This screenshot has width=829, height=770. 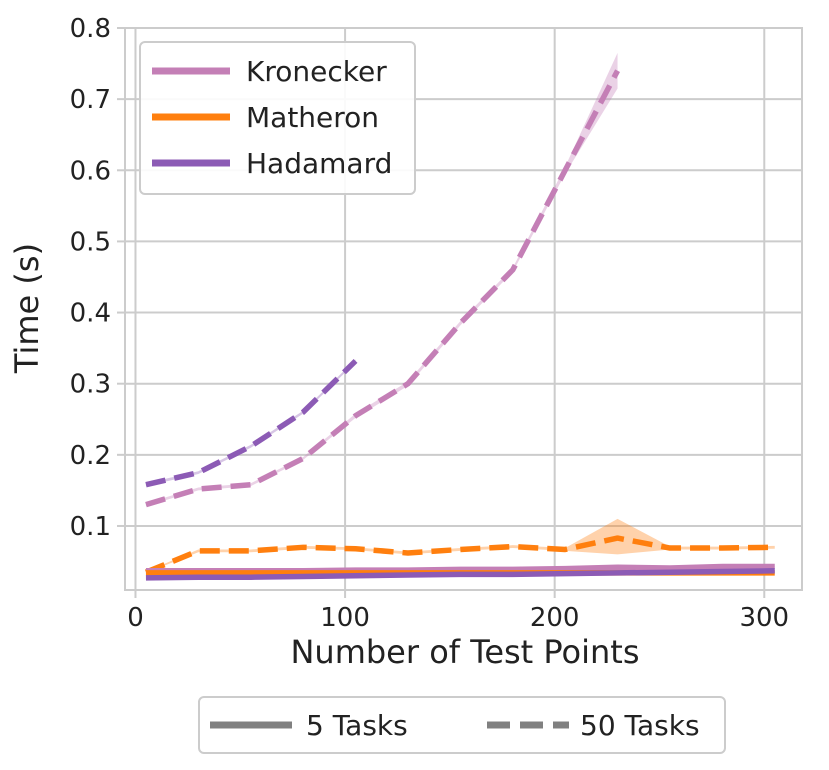 I want to click on x-tick-label: 100, so click(x=345, y=618).